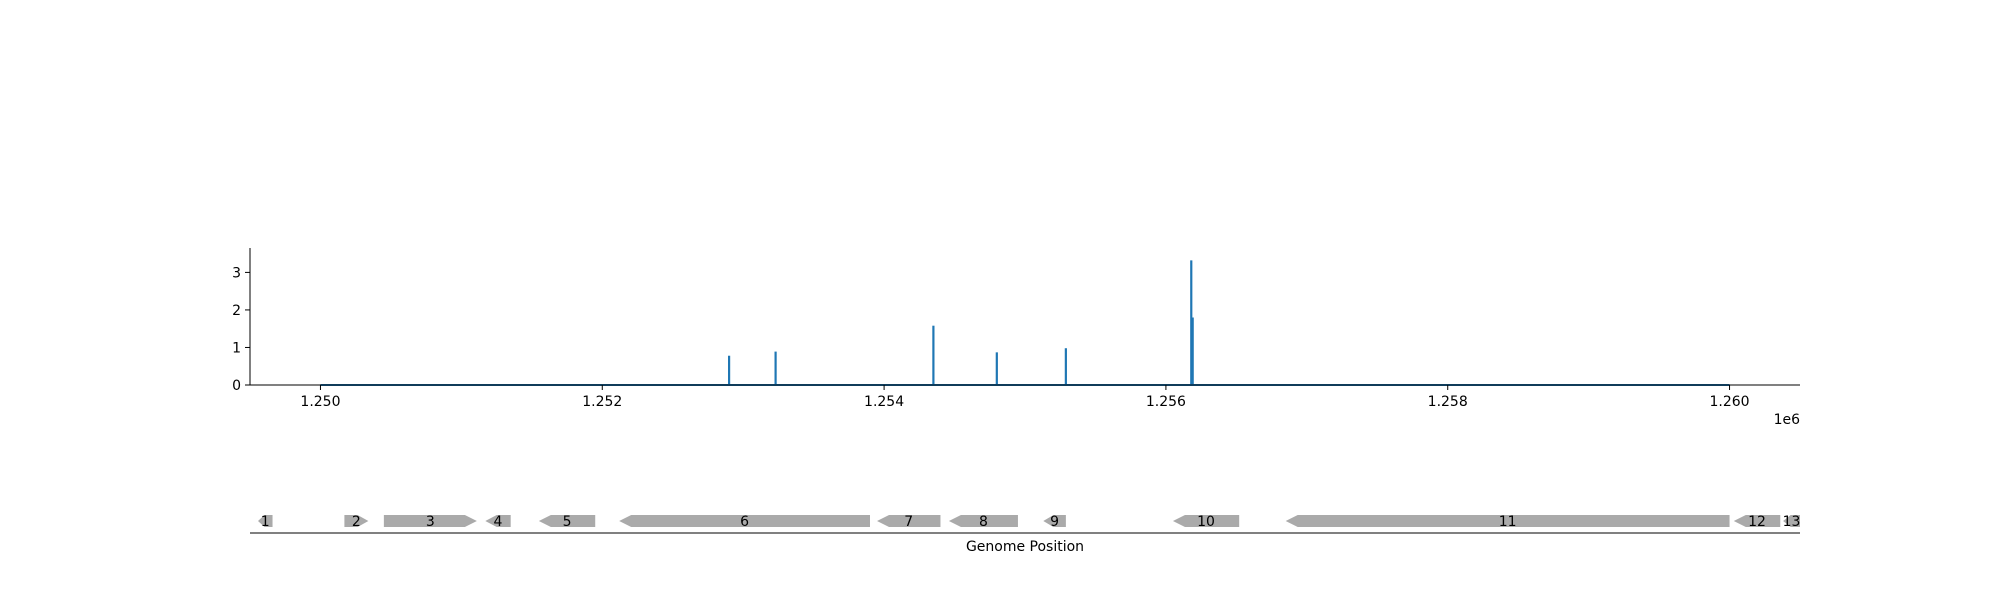  I want to click on y-tick-label: 1, so click(236, 348).